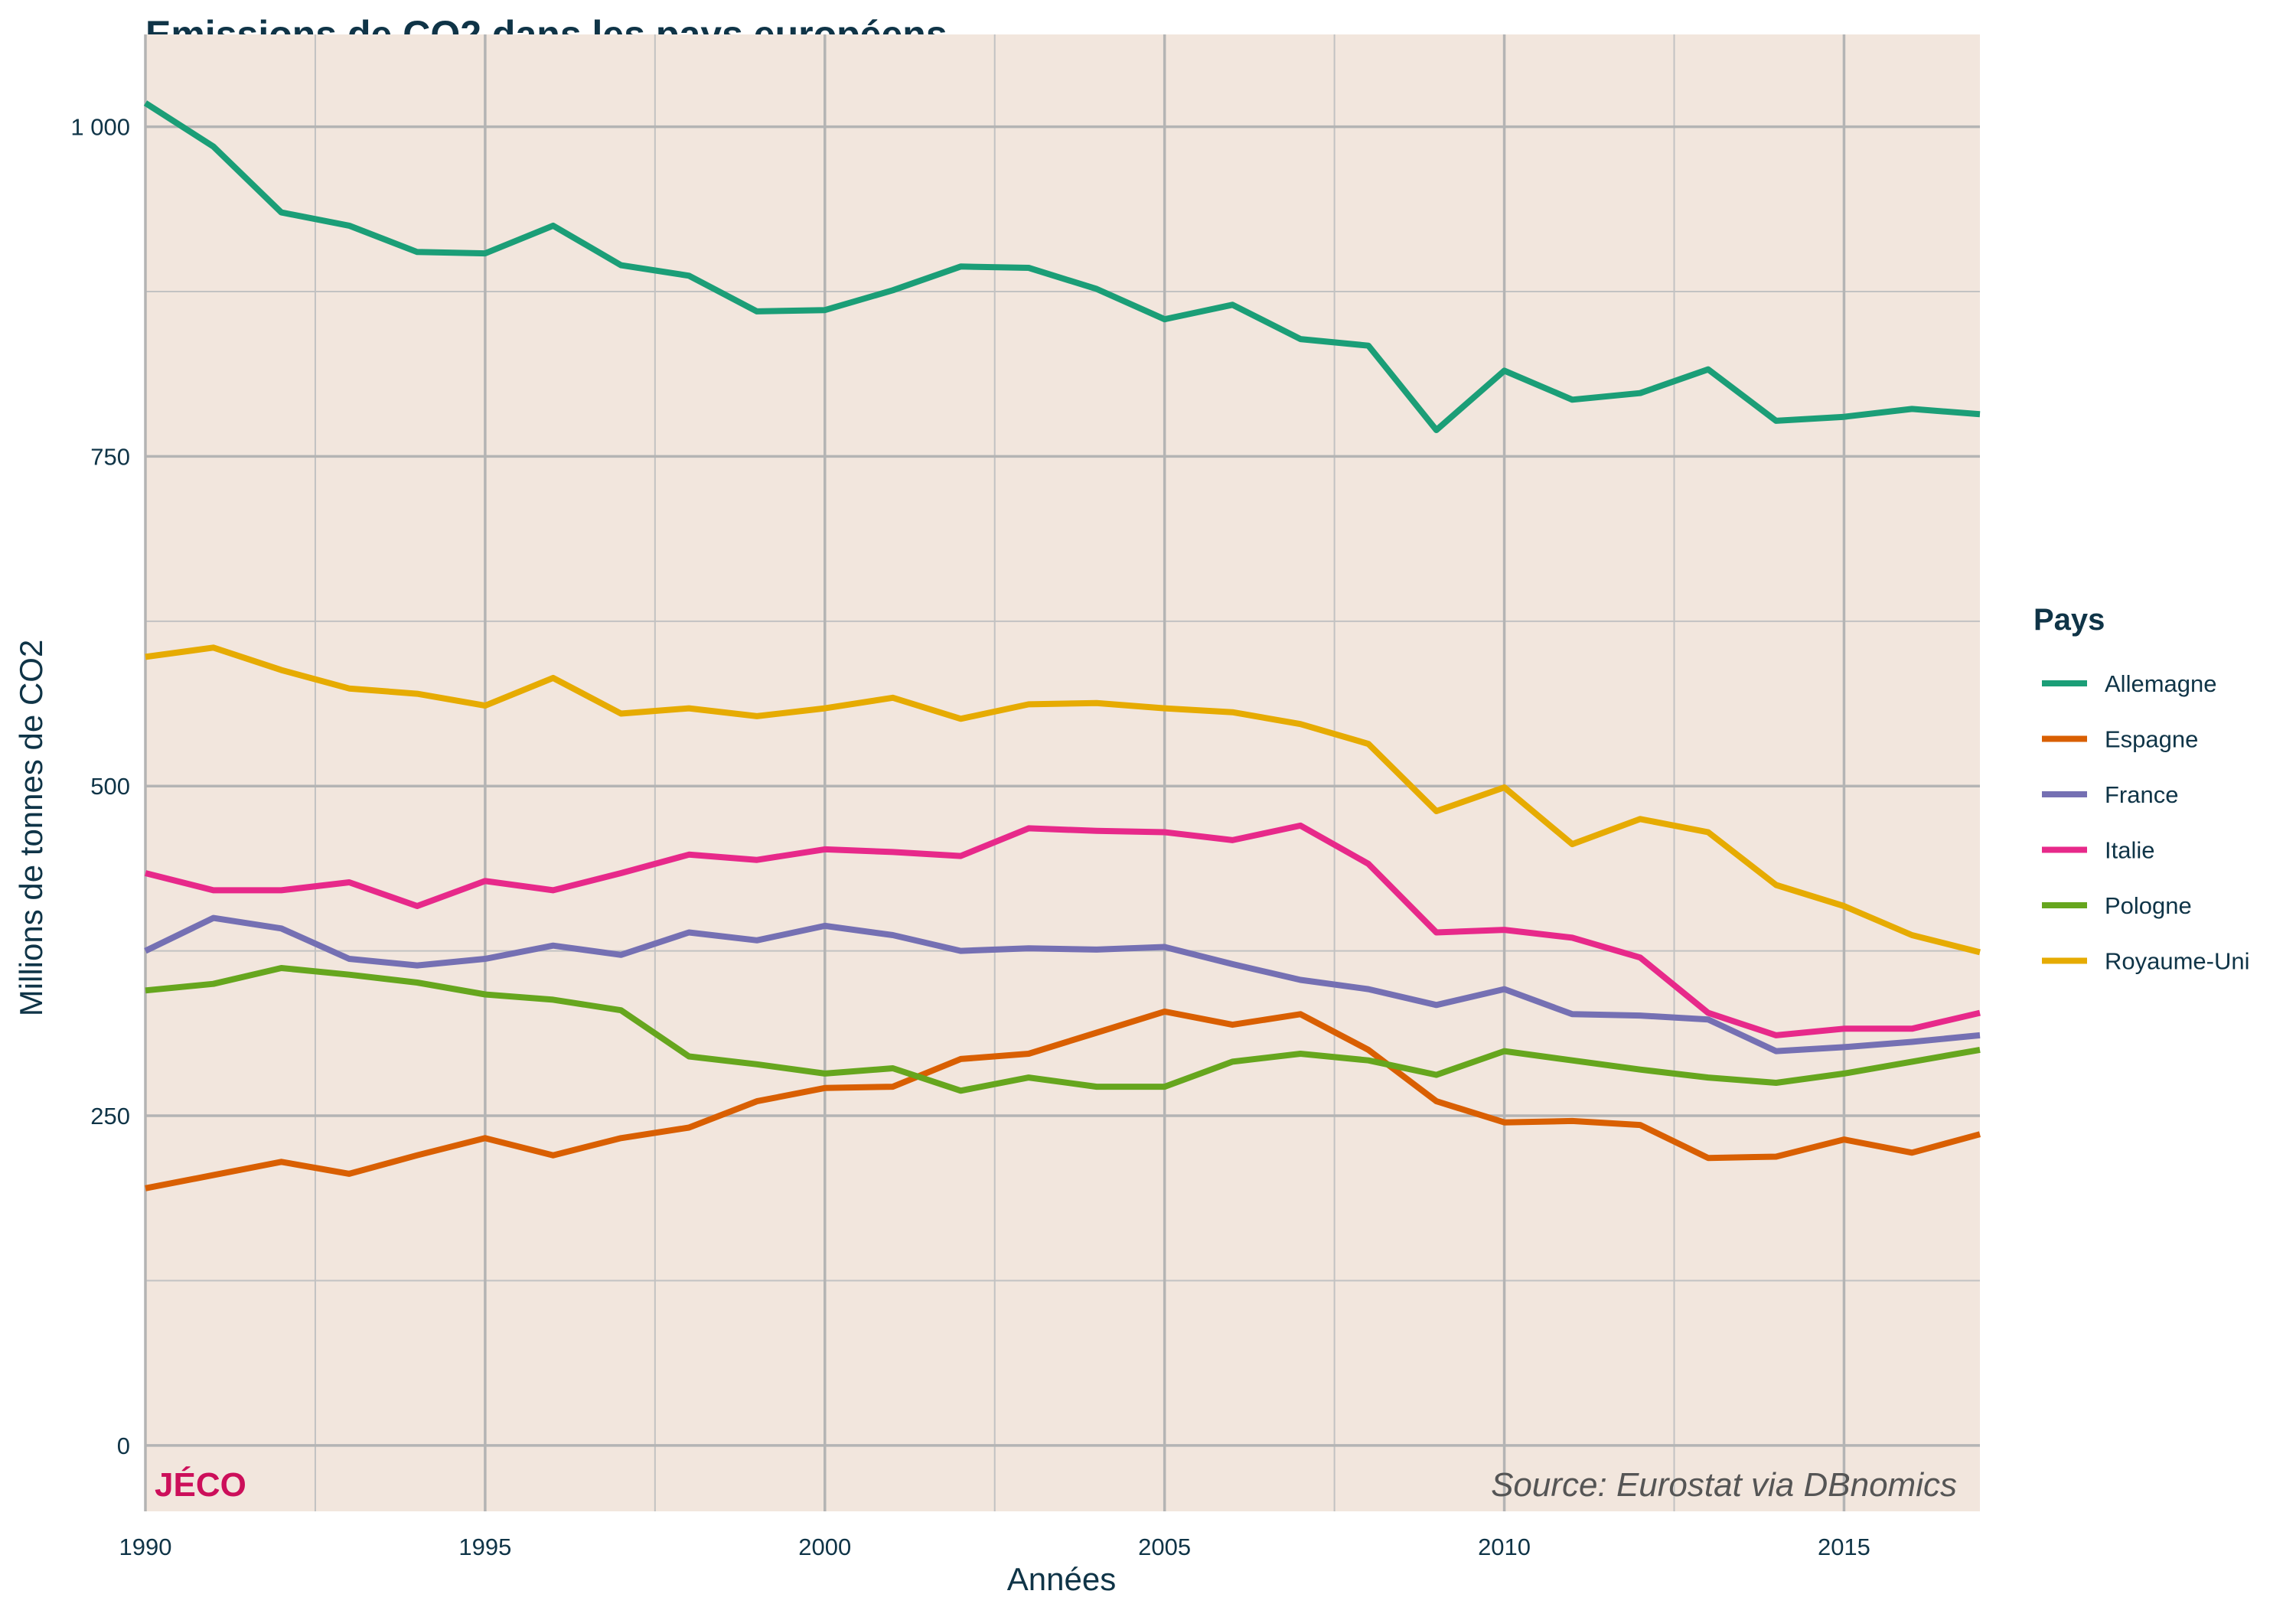  What do you see at coordinates (1724, 1485) in the screenshot?
I see `source-note: Source: Eurostat via DBnomics` at bounding box center [1724, 1485].